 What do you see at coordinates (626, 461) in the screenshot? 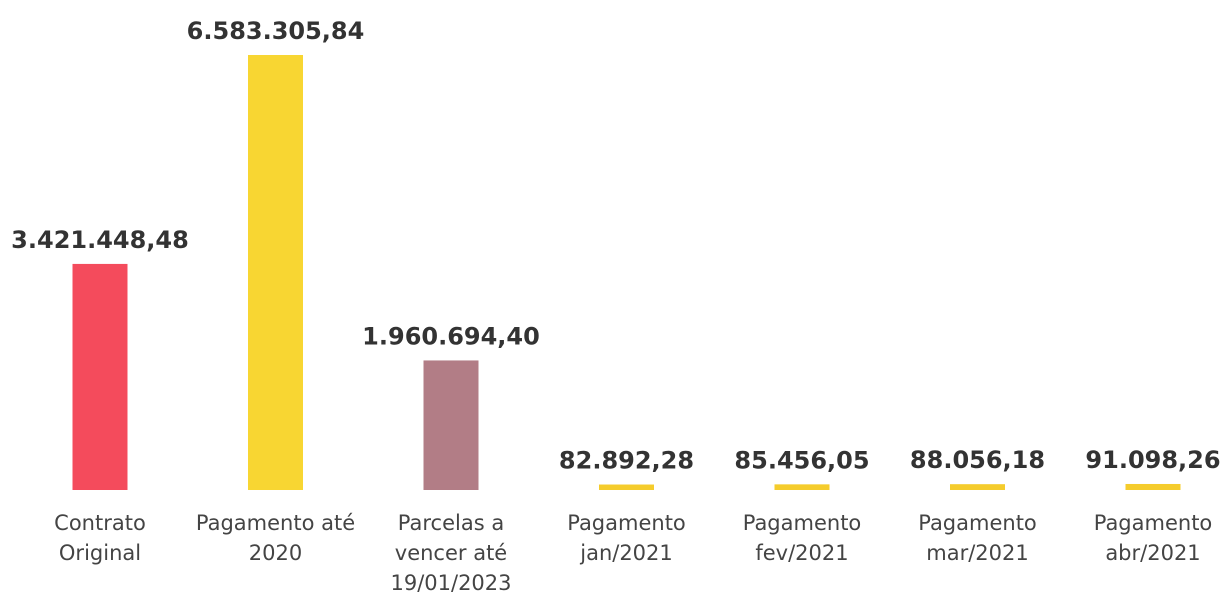
I see `value-label: 82.892,28` at bounding box center [626, 461].